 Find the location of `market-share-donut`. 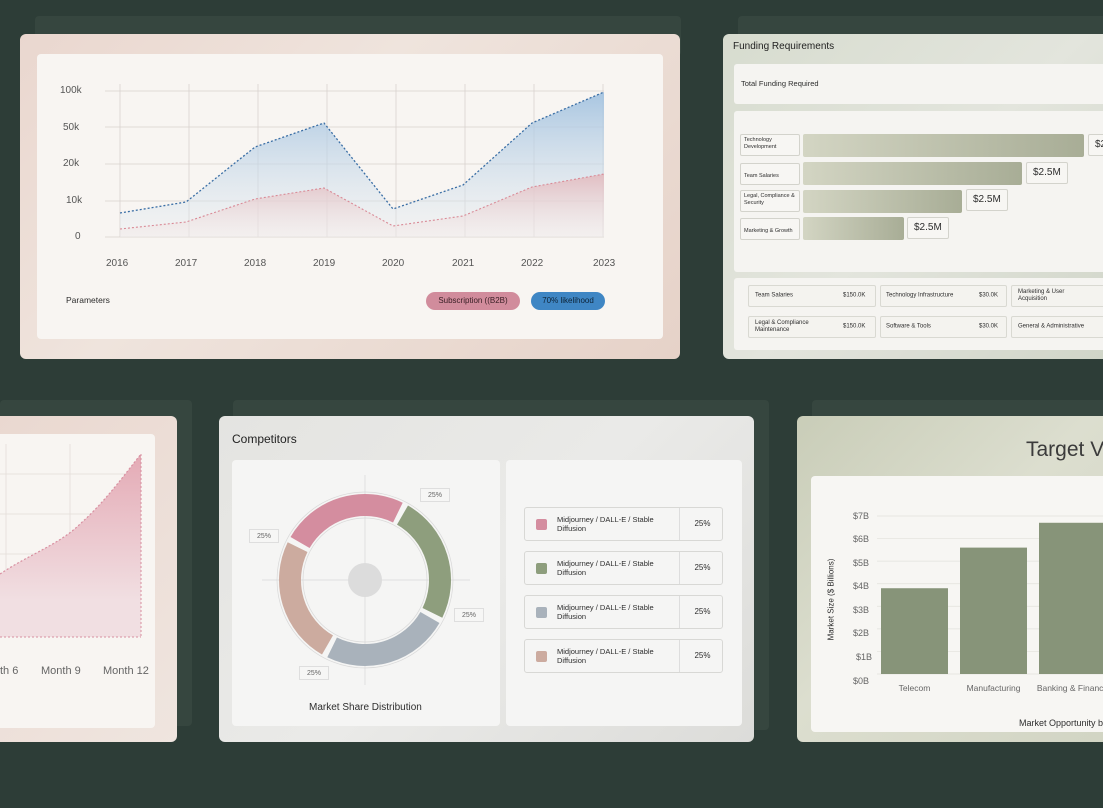

market-share-donut is located at coordinates (366, 580).